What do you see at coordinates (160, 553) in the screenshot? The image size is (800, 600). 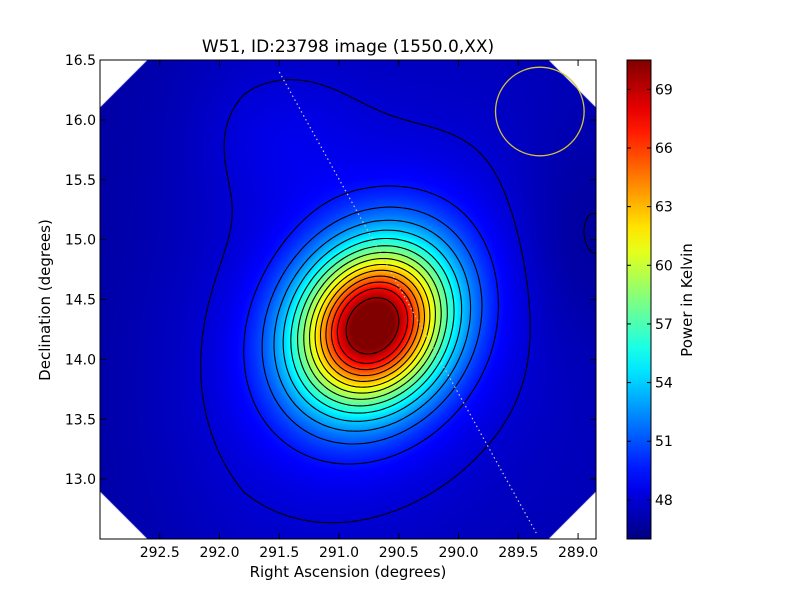 I see `x-tick-label: 292.5` at bounding box center [160, 553].